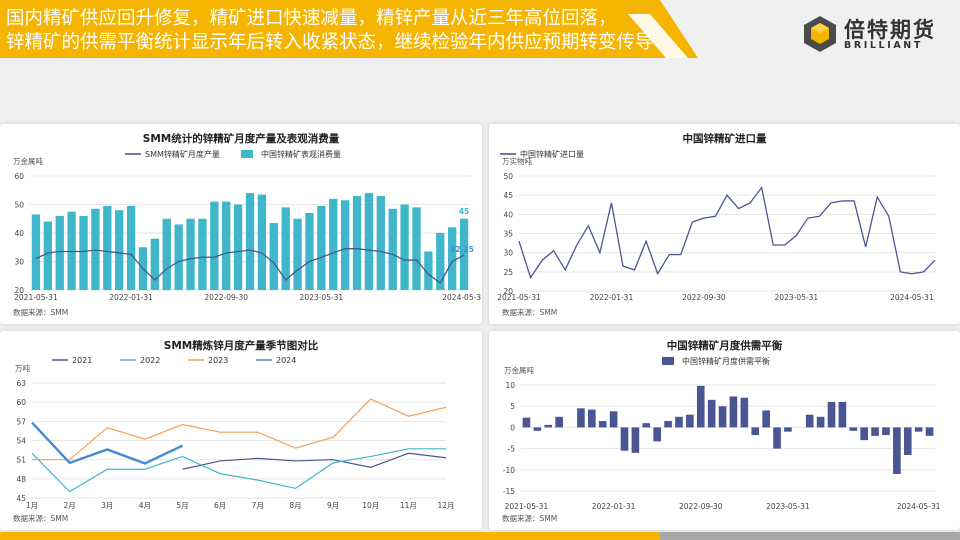 This screenshot has height=540, width=960. What do you see at coordinates (512, 449) in the screenshot?
I see `y-tick-label: -5` at bounding box center [512, 449].